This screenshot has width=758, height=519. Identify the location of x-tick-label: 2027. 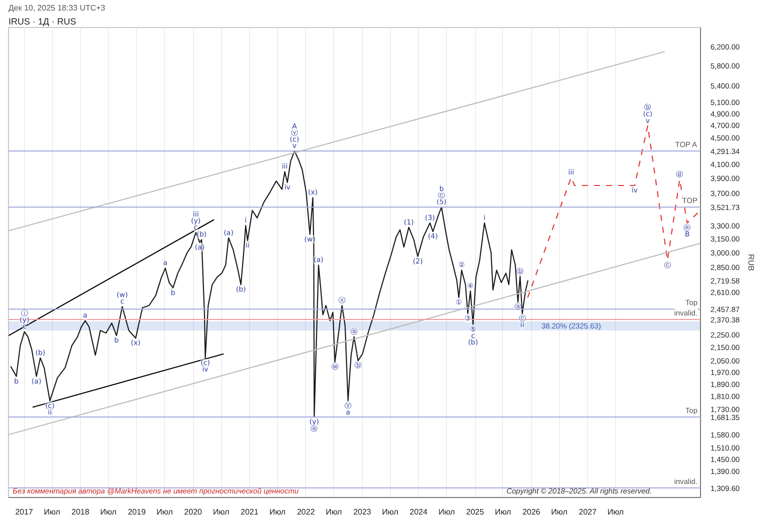
(588, 512).